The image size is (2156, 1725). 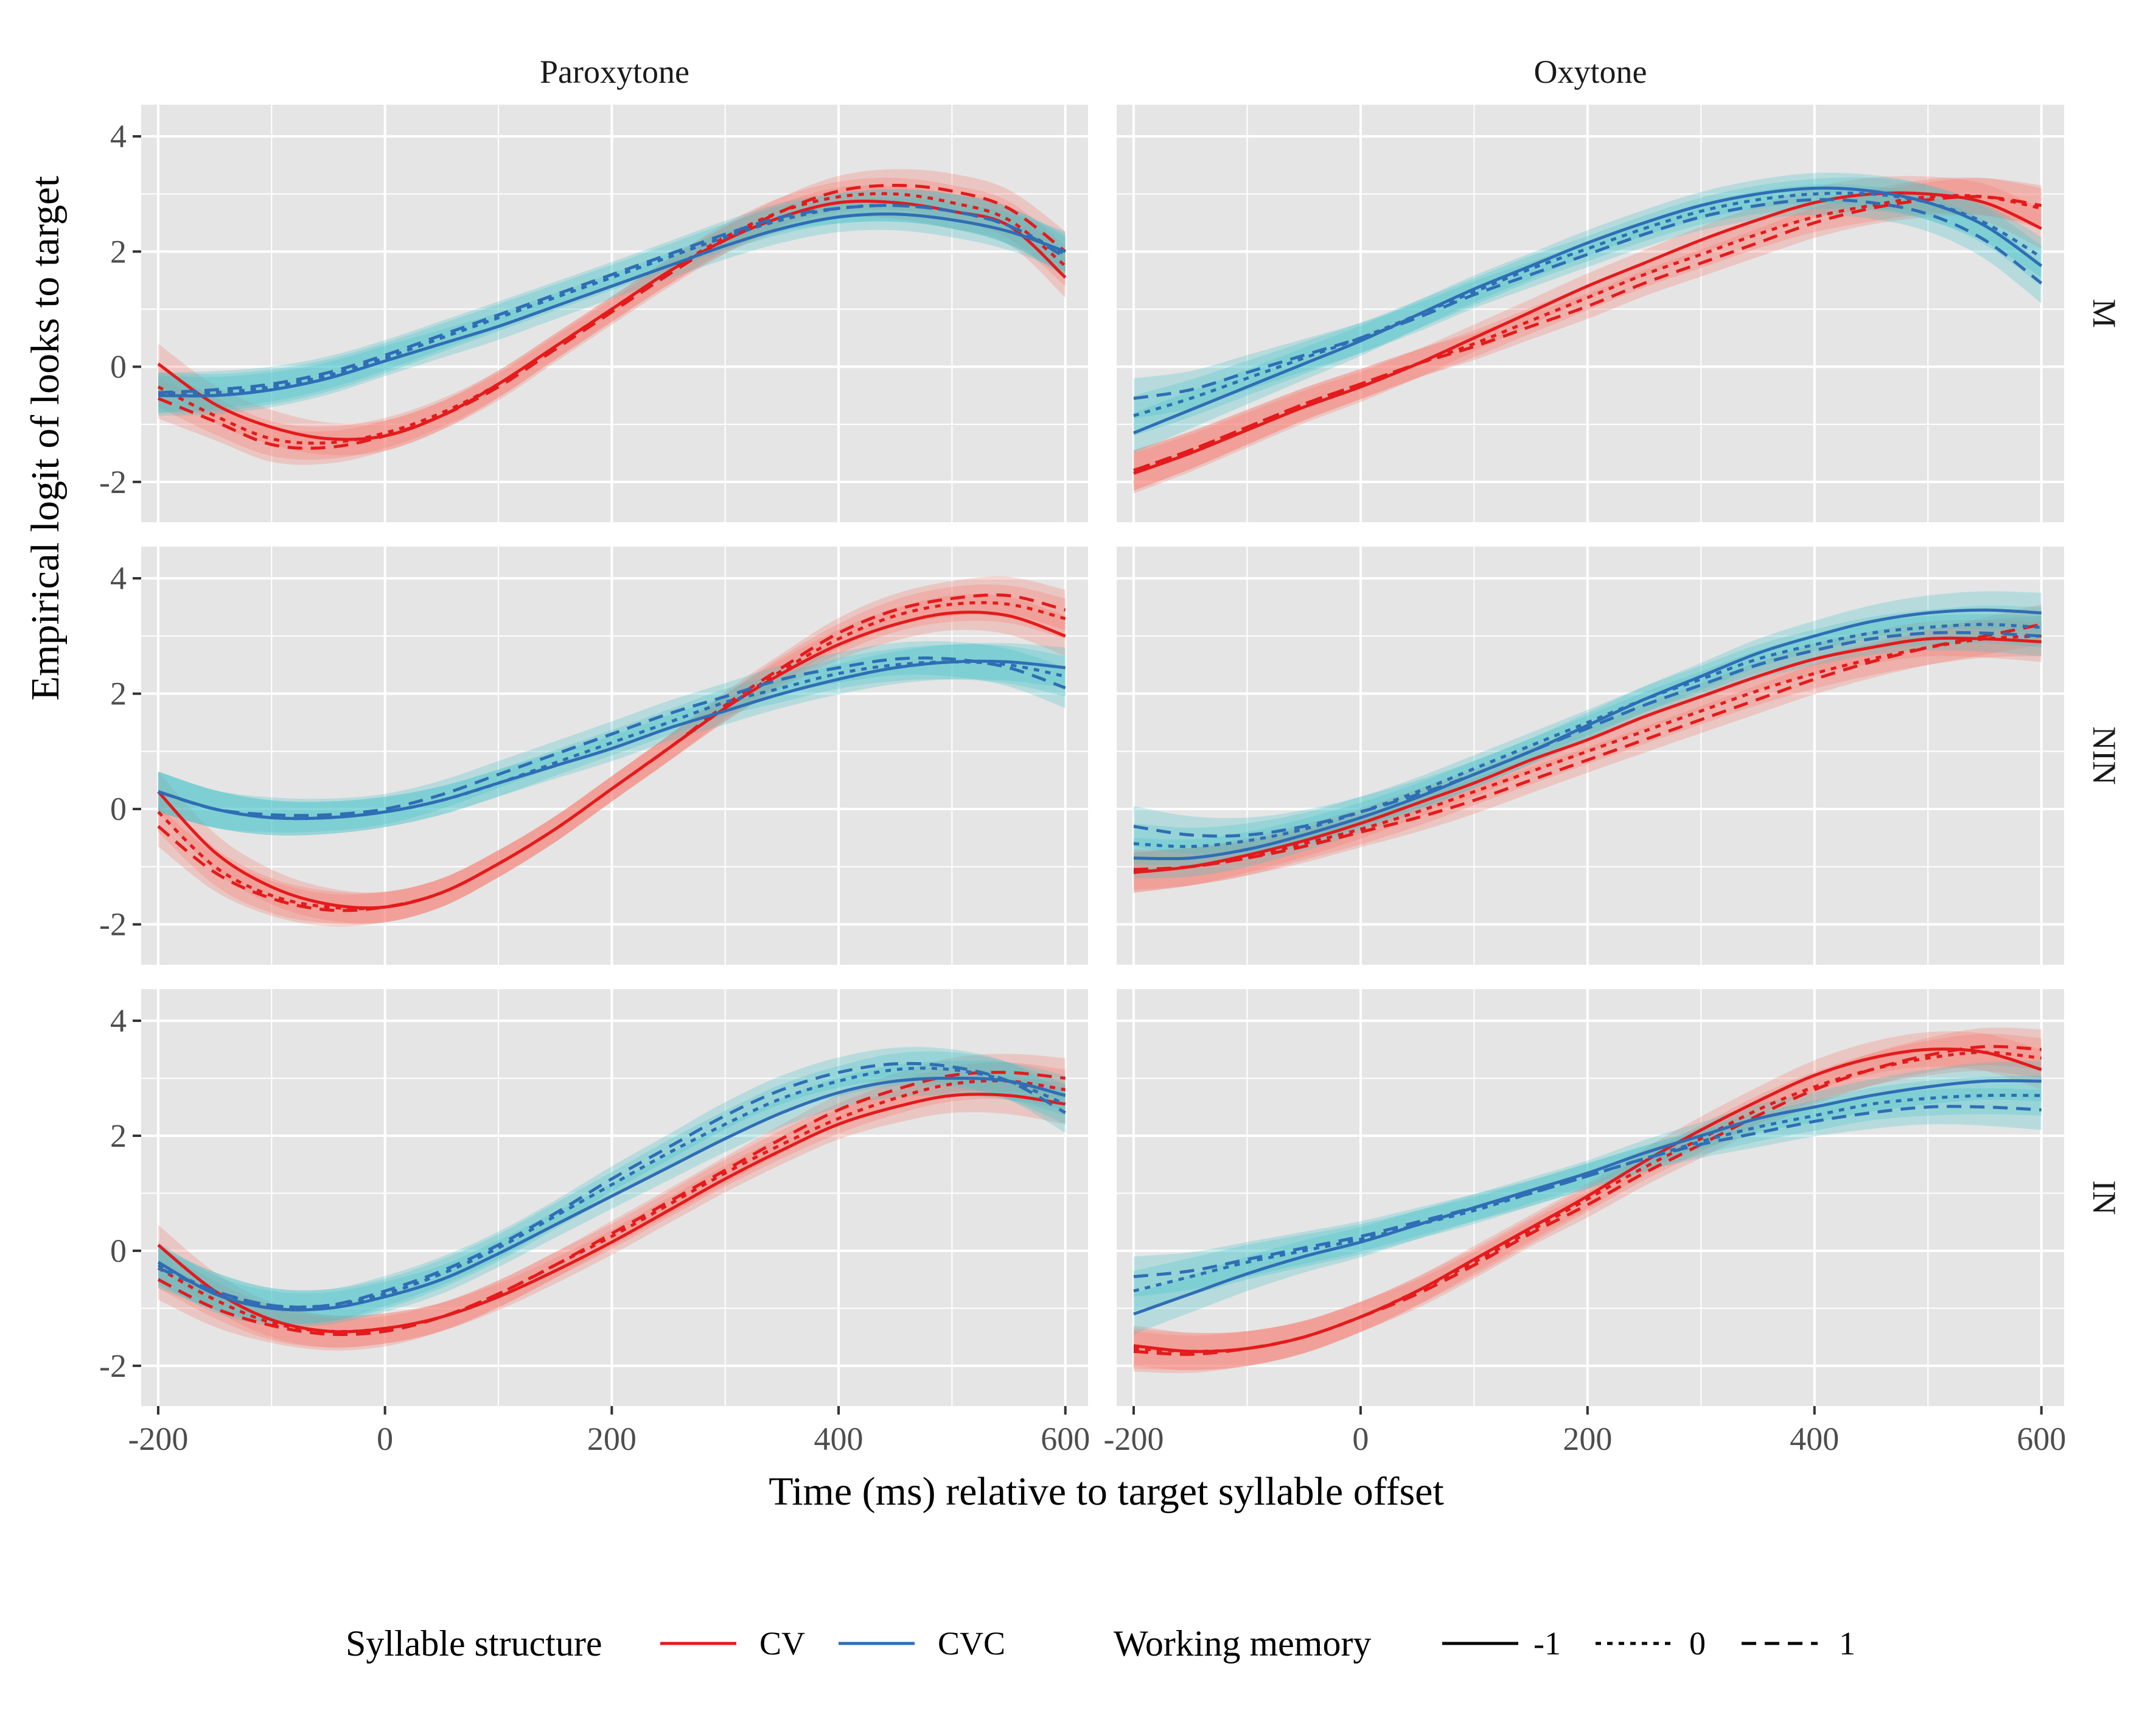 What do you see at coordinates (1697, 1643) in the screenshot?
I see `legend-label-wm-0: 0` at bounding box center [1697, 1643].